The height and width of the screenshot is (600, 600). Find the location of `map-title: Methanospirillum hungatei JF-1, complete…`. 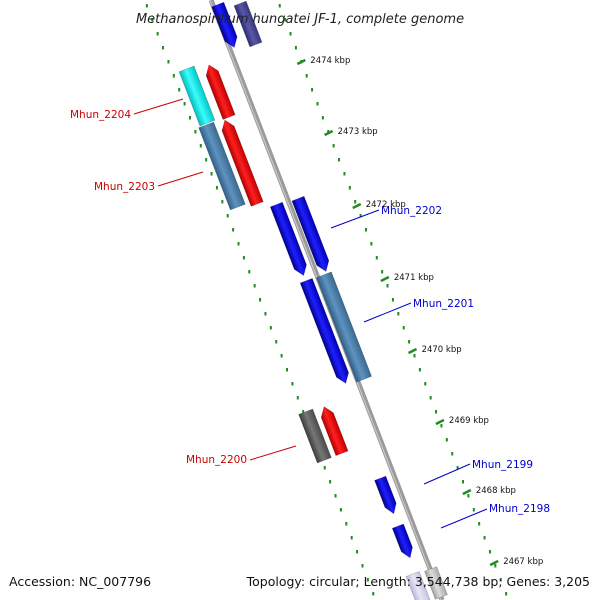

map-title: Methanospirillum hungatei JF-1, complete… is located at coordinates (300, 19).